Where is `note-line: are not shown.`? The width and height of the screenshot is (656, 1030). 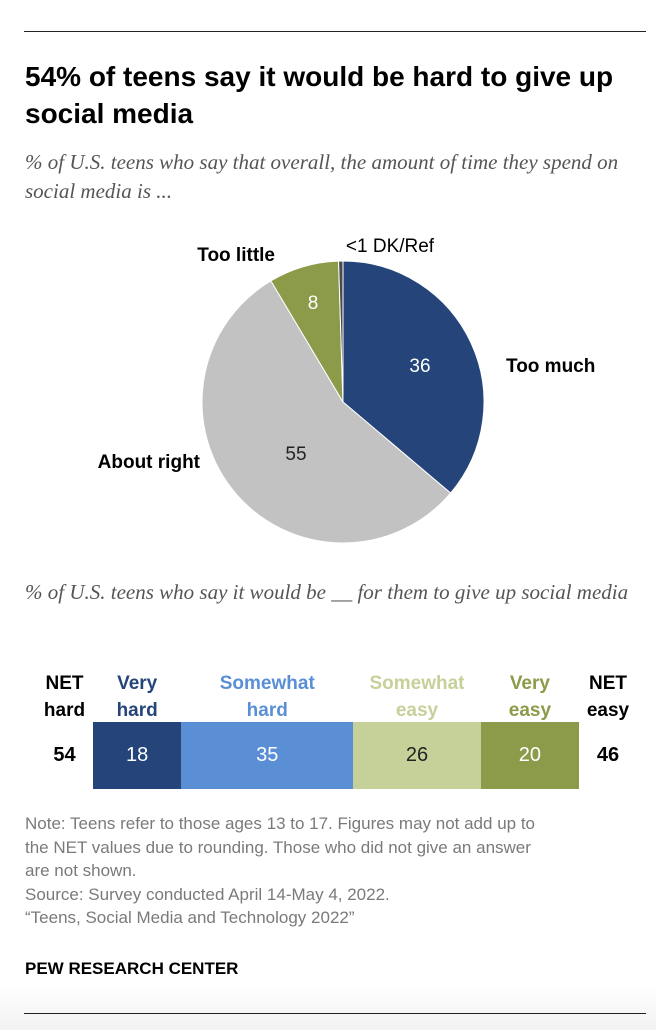
note-line: are not shown. is located at coordinates (81, 870).